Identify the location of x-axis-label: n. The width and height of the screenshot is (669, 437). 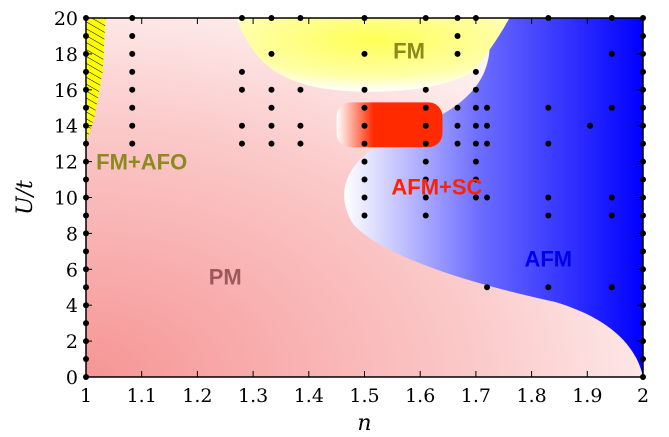
(364, 423).